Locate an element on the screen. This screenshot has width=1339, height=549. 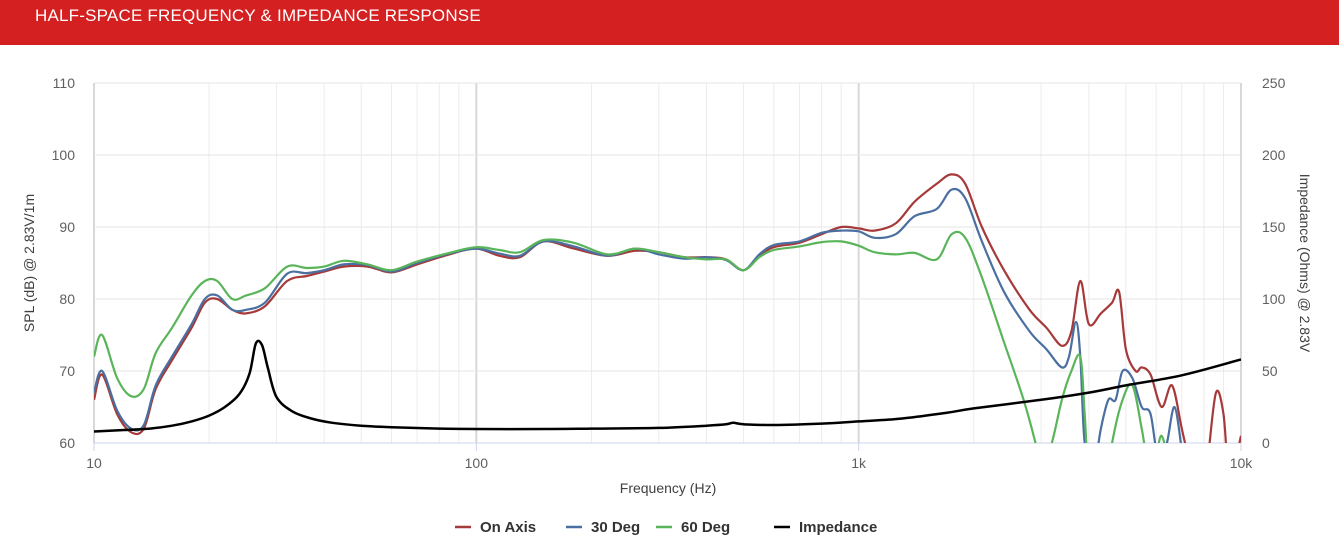
left-axis-ticks: 60 70 80 90 100 110 is located at coordinates (64, 263).